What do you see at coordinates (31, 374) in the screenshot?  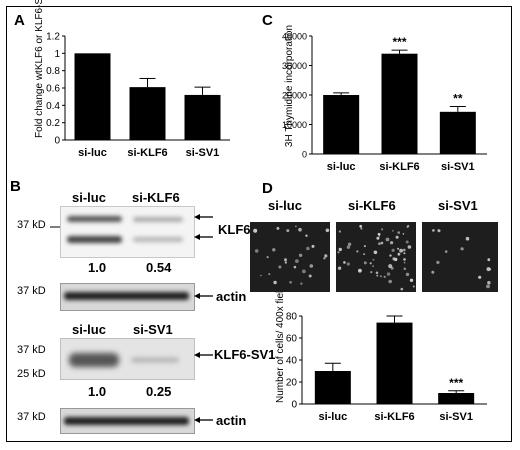 I see `mw-25-label: 25 kD` at bounding box center [31, 374].